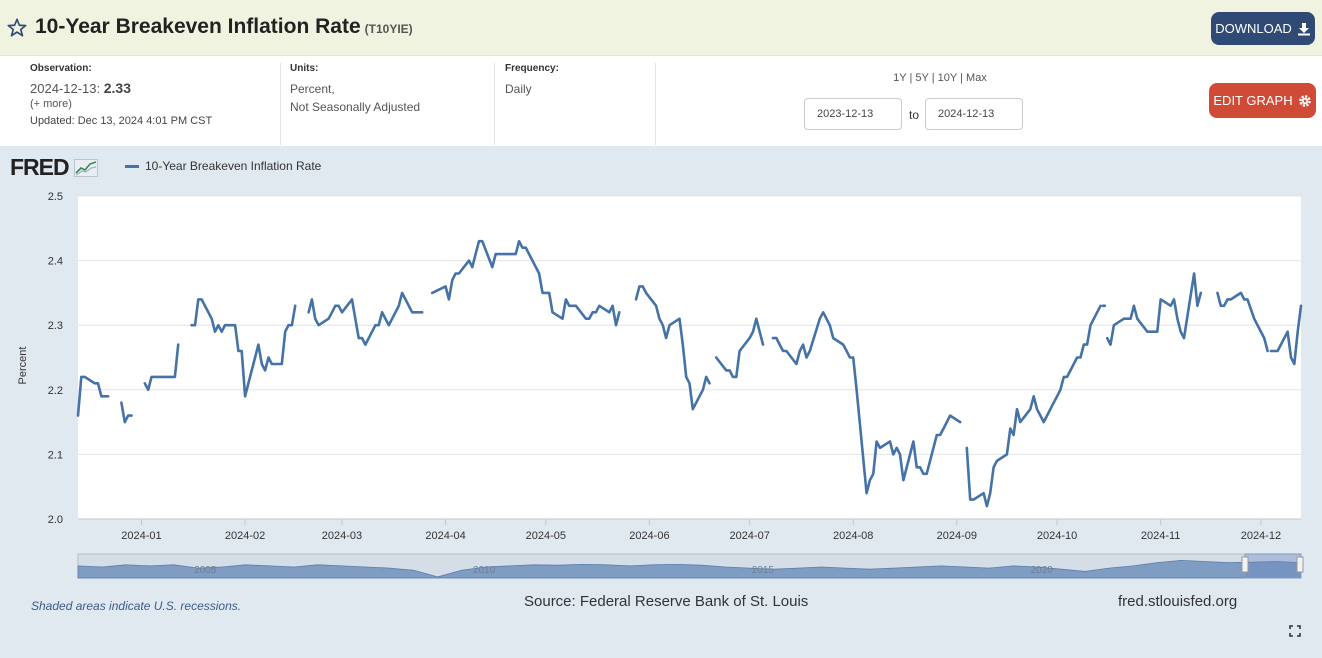 This screenshot has height=658, width=1322. Describe the element at coordinates (55, 391) in the screenshot. I see `y-tick-label: 2.2` at that location.